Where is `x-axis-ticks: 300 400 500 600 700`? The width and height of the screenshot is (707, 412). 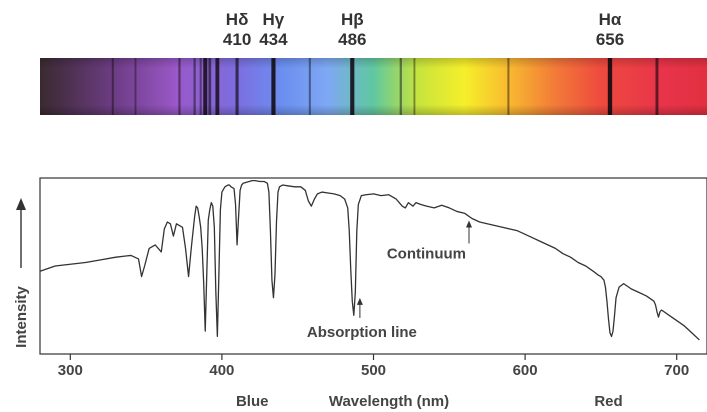 x-axis-ticks: 300 400 500 600 700 is located at coordinates (373, 366).